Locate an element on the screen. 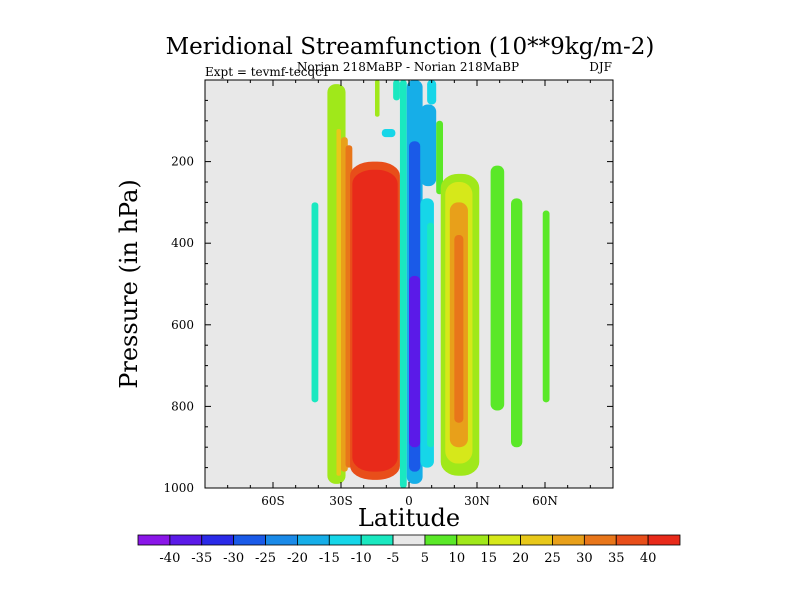  season-label: DJF is located at coordinates (600, 67).